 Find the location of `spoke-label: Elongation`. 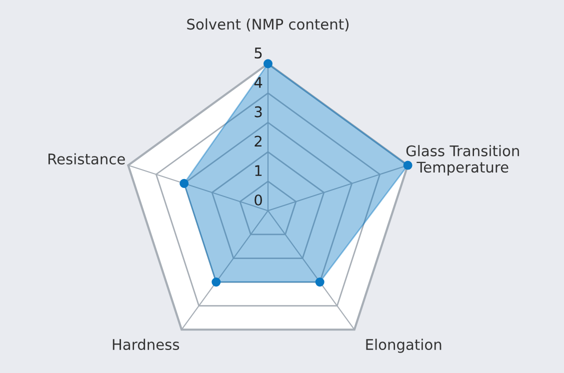

spoke-label: Elongation is located at coordinates (404, 345).